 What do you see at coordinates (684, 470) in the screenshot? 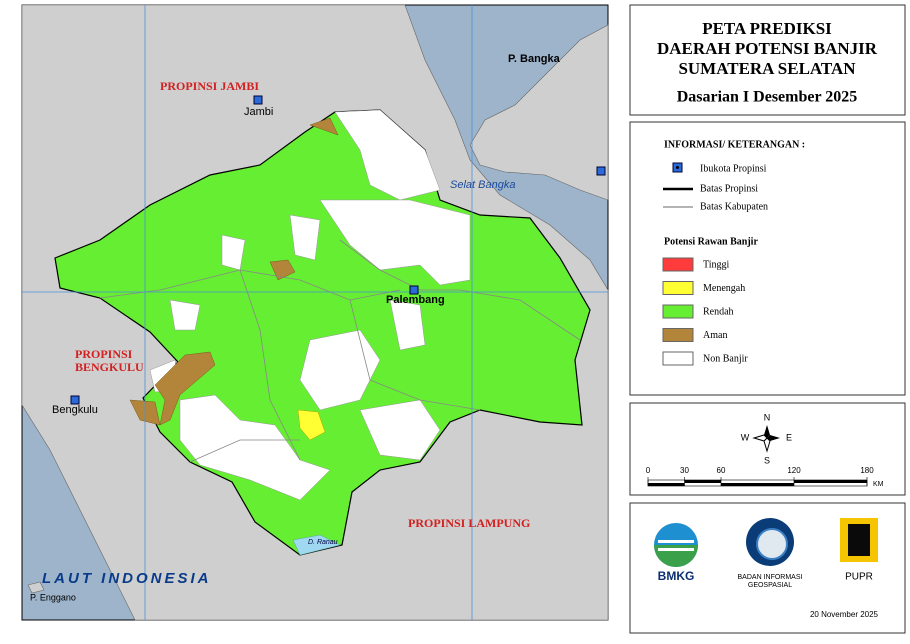
I see `scale-label: 30` at bounding box center [684, 470].